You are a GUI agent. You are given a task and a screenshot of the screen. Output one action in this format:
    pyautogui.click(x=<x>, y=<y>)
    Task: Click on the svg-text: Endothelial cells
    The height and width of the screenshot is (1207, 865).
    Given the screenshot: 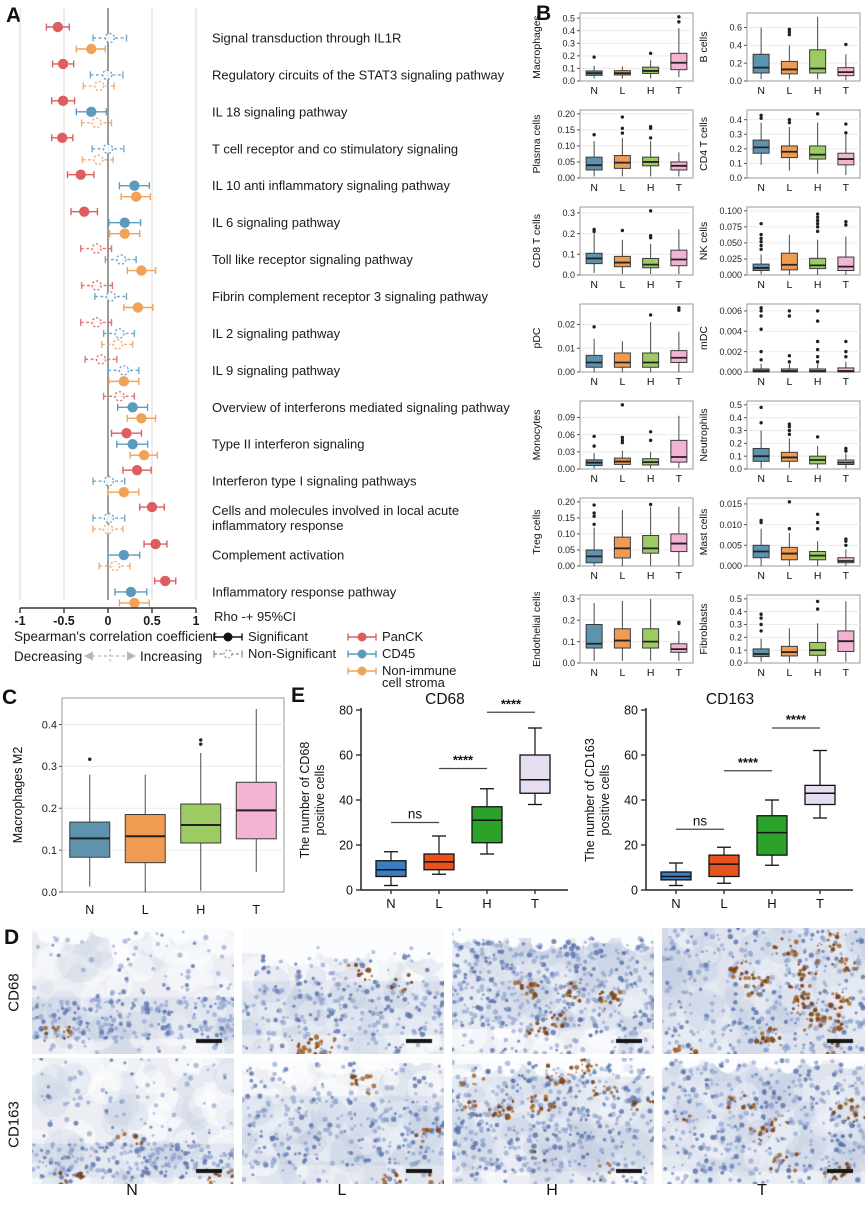 What is the action you would take?
    pyautogui.click(x=537, y=629)
    